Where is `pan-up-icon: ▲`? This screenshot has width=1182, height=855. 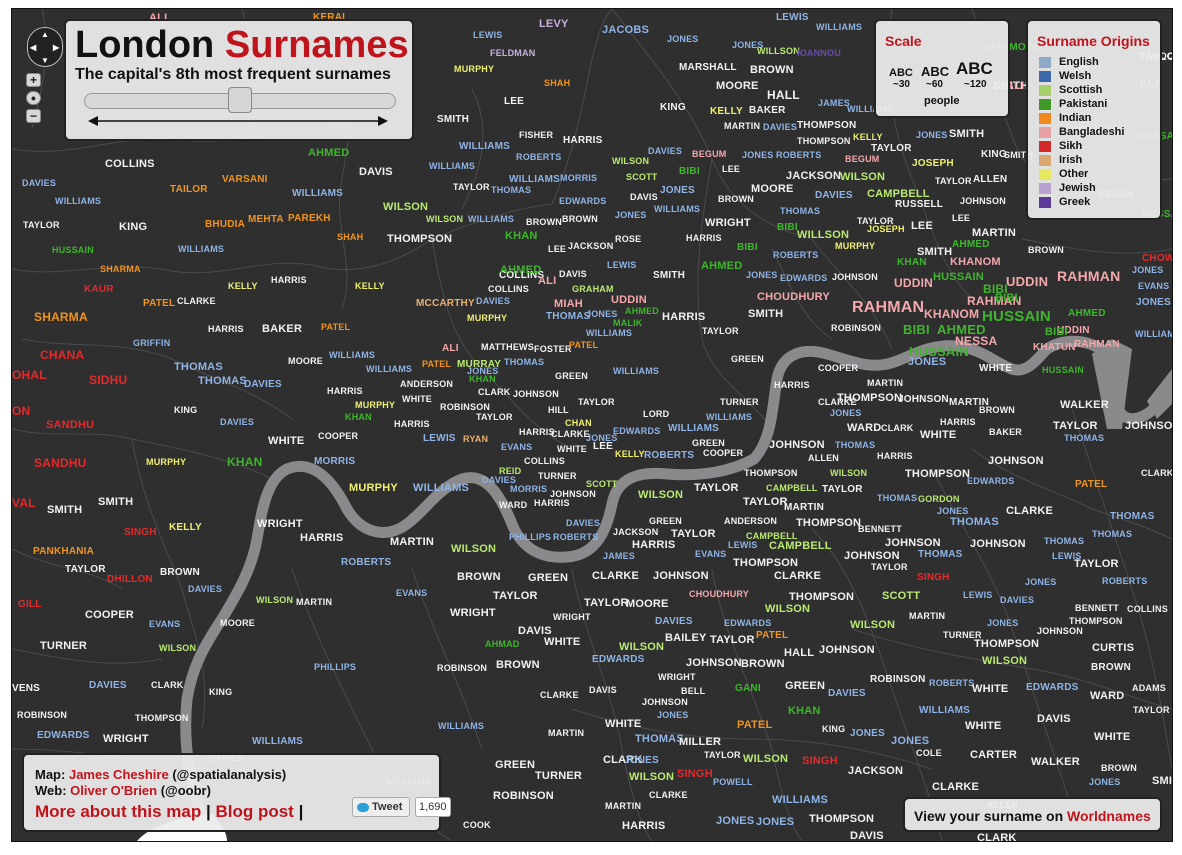 pan-up-icon: ▲ is located at coordinates (45, 34).